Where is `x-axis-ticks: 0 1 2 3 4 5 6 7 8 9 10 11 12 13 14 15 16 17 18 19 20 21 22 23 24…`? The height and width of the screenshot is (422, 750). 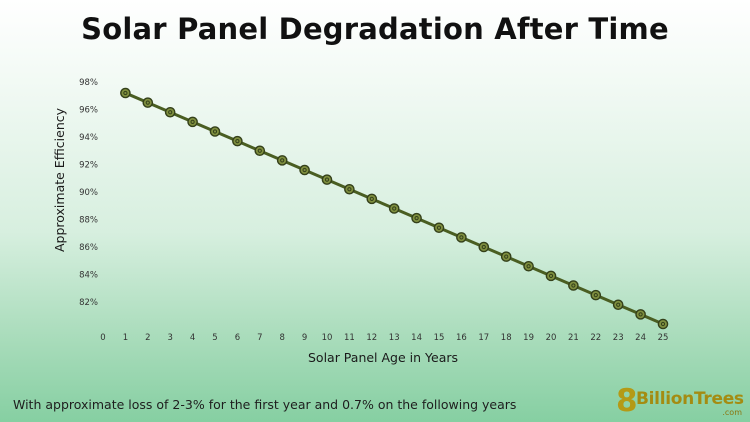 x-axis-ticks: 0 1 2 3 4 5 6 7 8 9 10 11 12 13 14 15 16 17 18 19 20 21 22 23 24… is located at coordinates (384, 338).